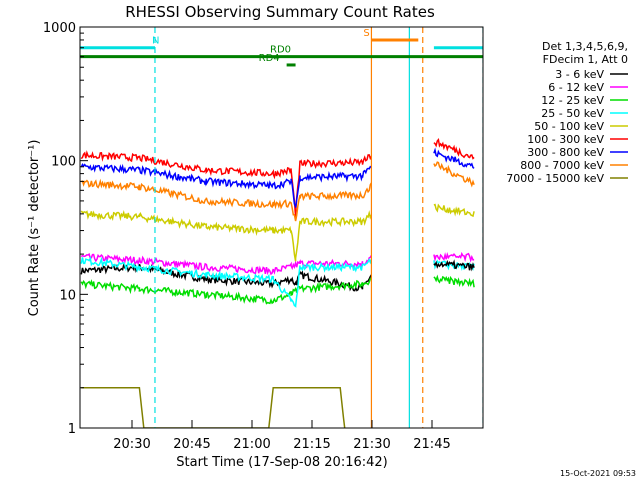 The width and height of the screenshot is (640, 480). What do you see at coordinates (576, 87) in the screenshot?
I see `legend-label-1: 6 - 12 keV` at bounding box center [576, 87].